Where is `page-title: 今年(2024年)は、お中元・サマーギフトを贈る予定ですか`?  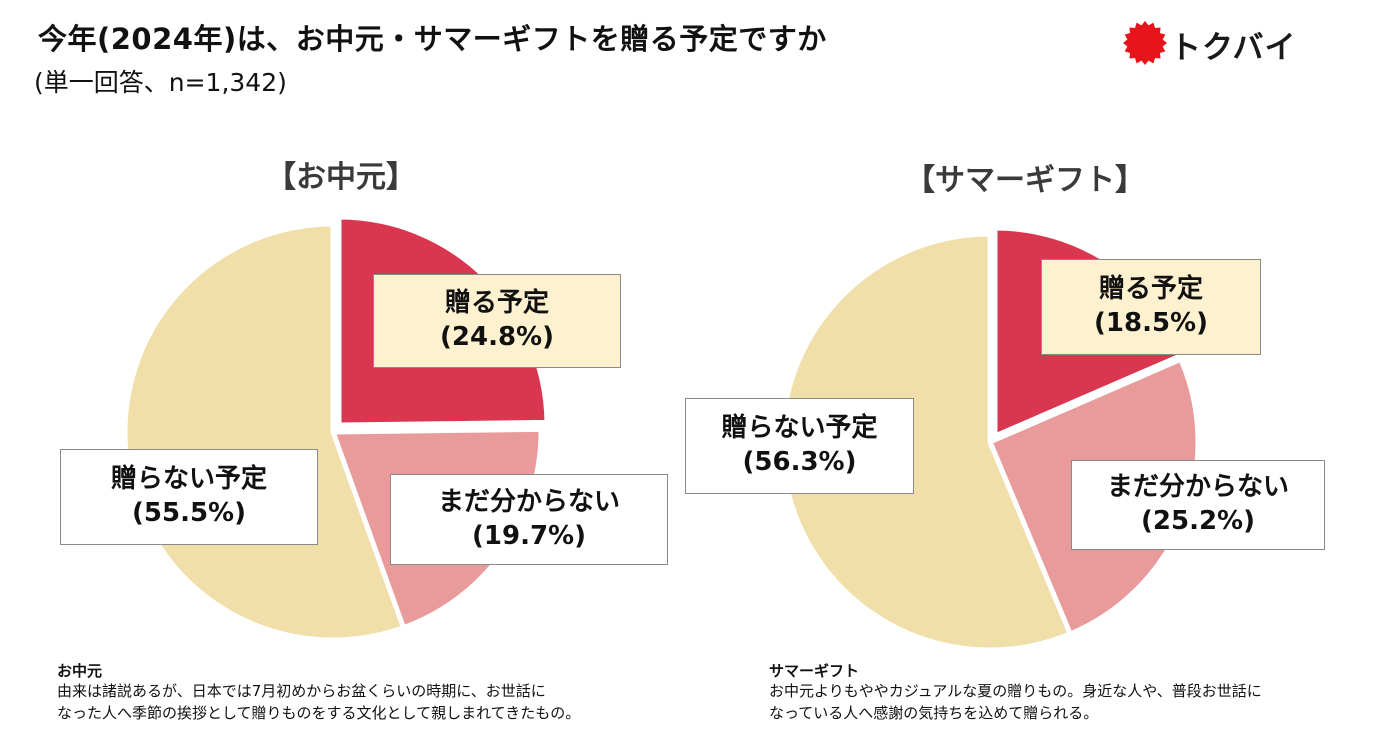
page-title: 今年(2024年)は、お中元・サマーギフトを贈る予定ですか is located at coordinates (432, 39).